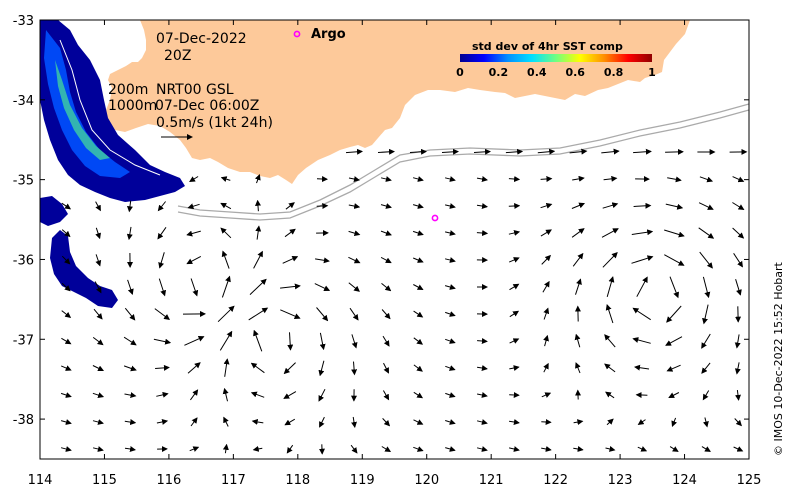  What do you see at coordinates (328, 34) in the screenshot?
I see `argo-label: Argo` at bounding box center [328, 34].